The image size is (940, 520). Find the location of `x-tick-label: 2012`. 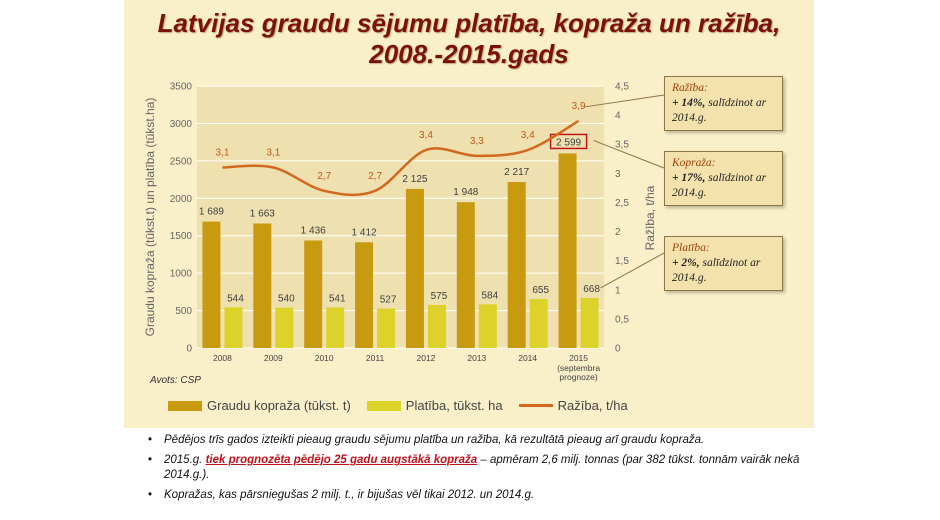

x-tick-label: 2012 is located at coordinates (425, 358).